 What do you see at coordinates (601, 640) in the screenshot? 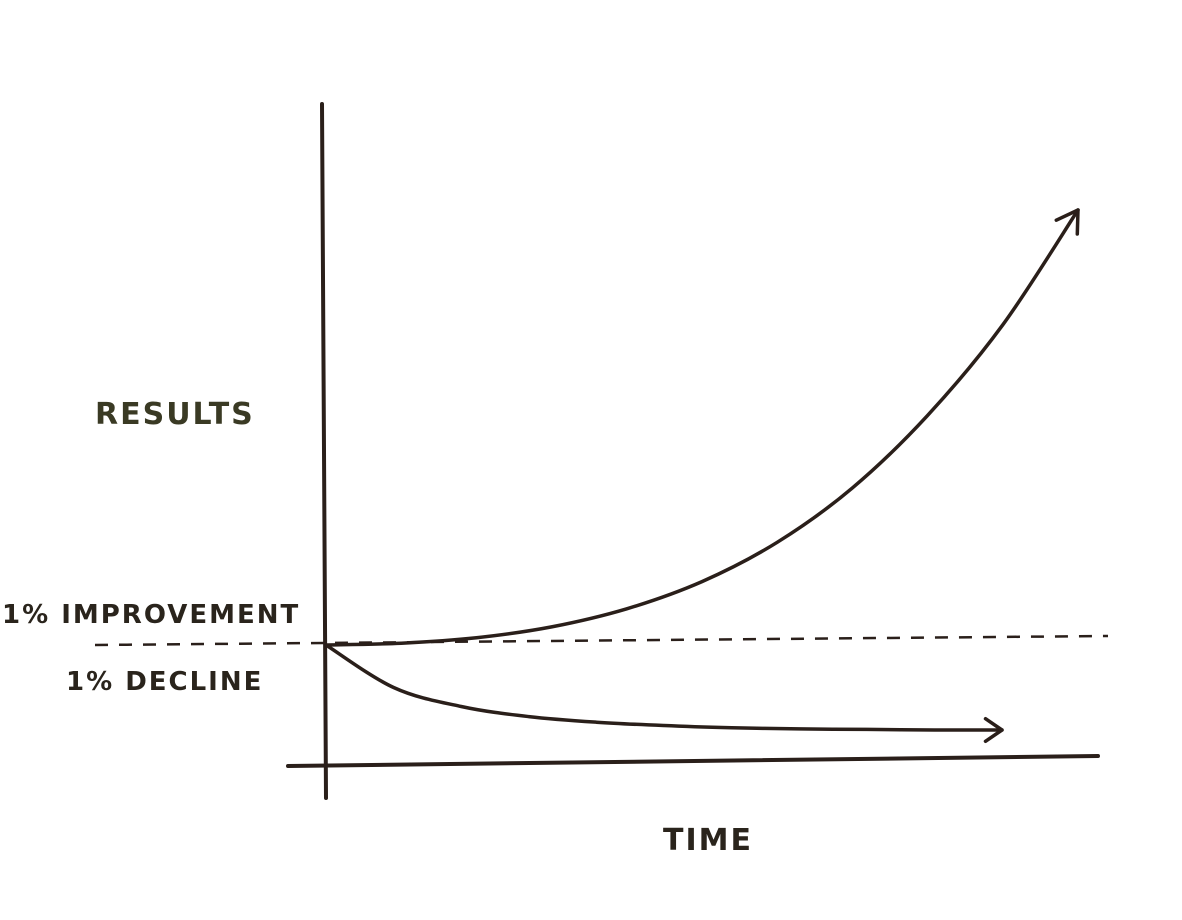
I see `baseline-dashed-line` at bounding box center [601, 640].